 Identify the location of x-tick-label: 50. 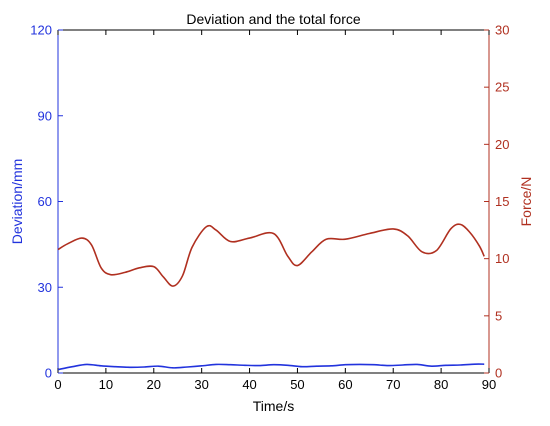
(297, 384).